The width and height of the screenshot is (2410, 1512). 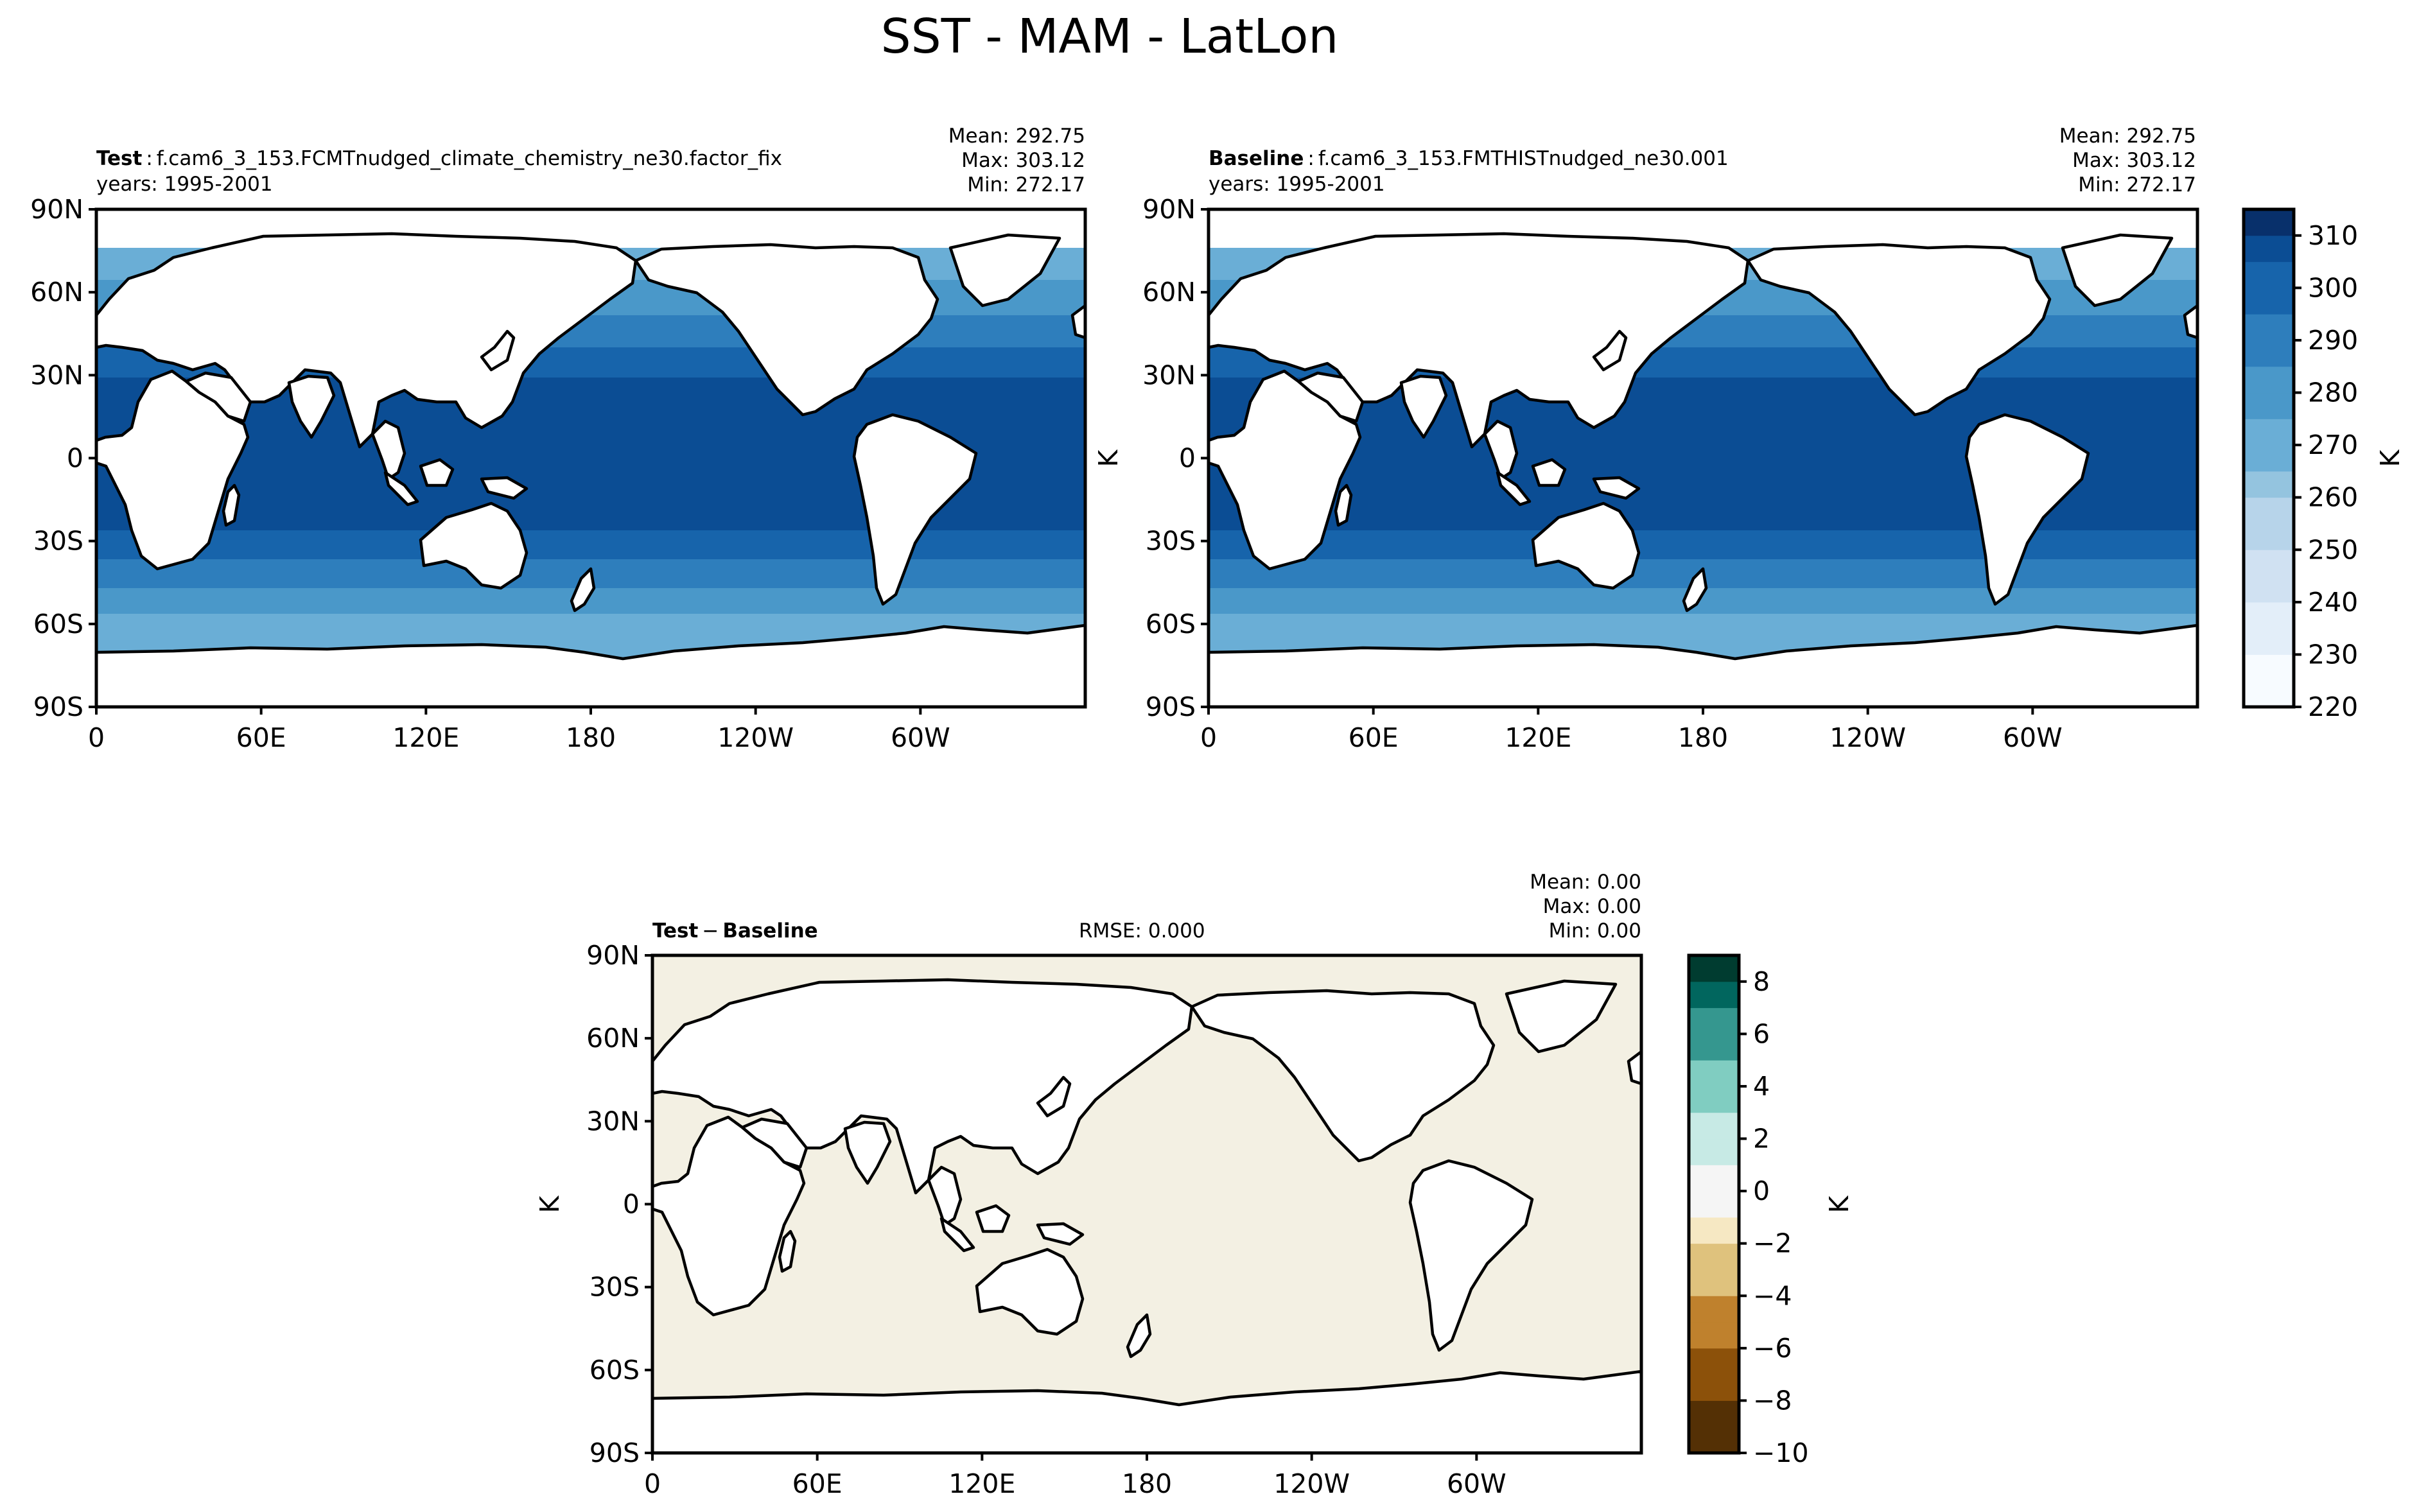 I want to click on colorbar-tick-label: −6, so click(x=1772, y=1348).